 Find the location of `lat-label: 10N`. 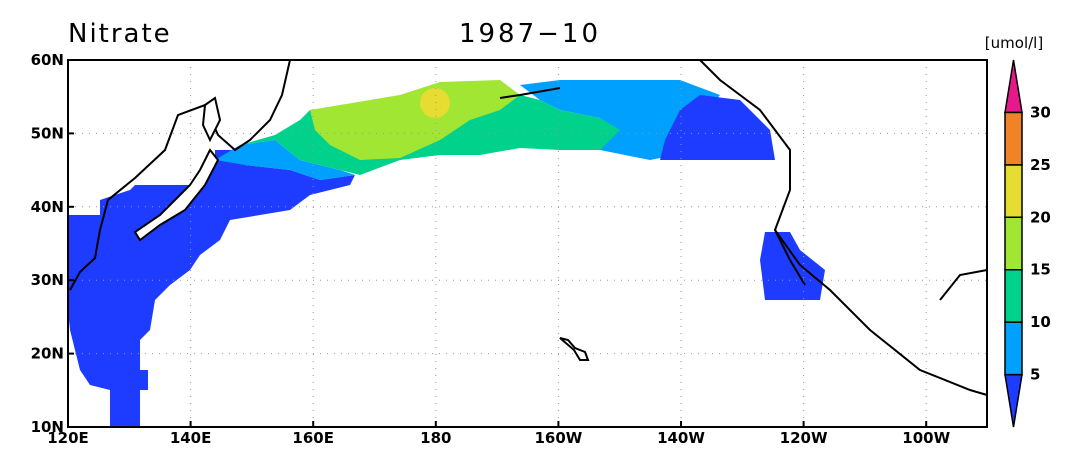

lat-label: 10N is located at coordinates (47, 427).